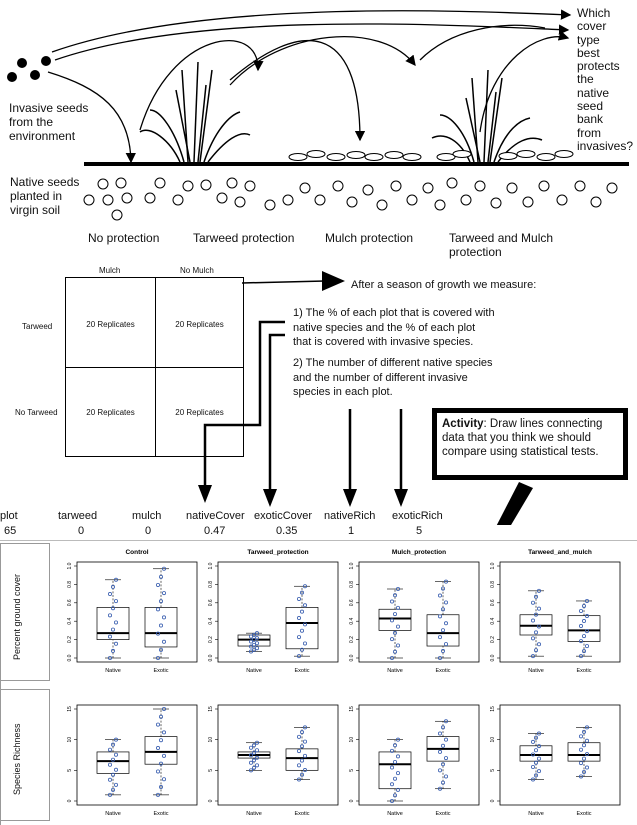 This screenshot has width=637, height=825. What do you see at coordinates (147, 516) in the screenshot?
I see `table-header: mulch` at bounding box center [147, 516].